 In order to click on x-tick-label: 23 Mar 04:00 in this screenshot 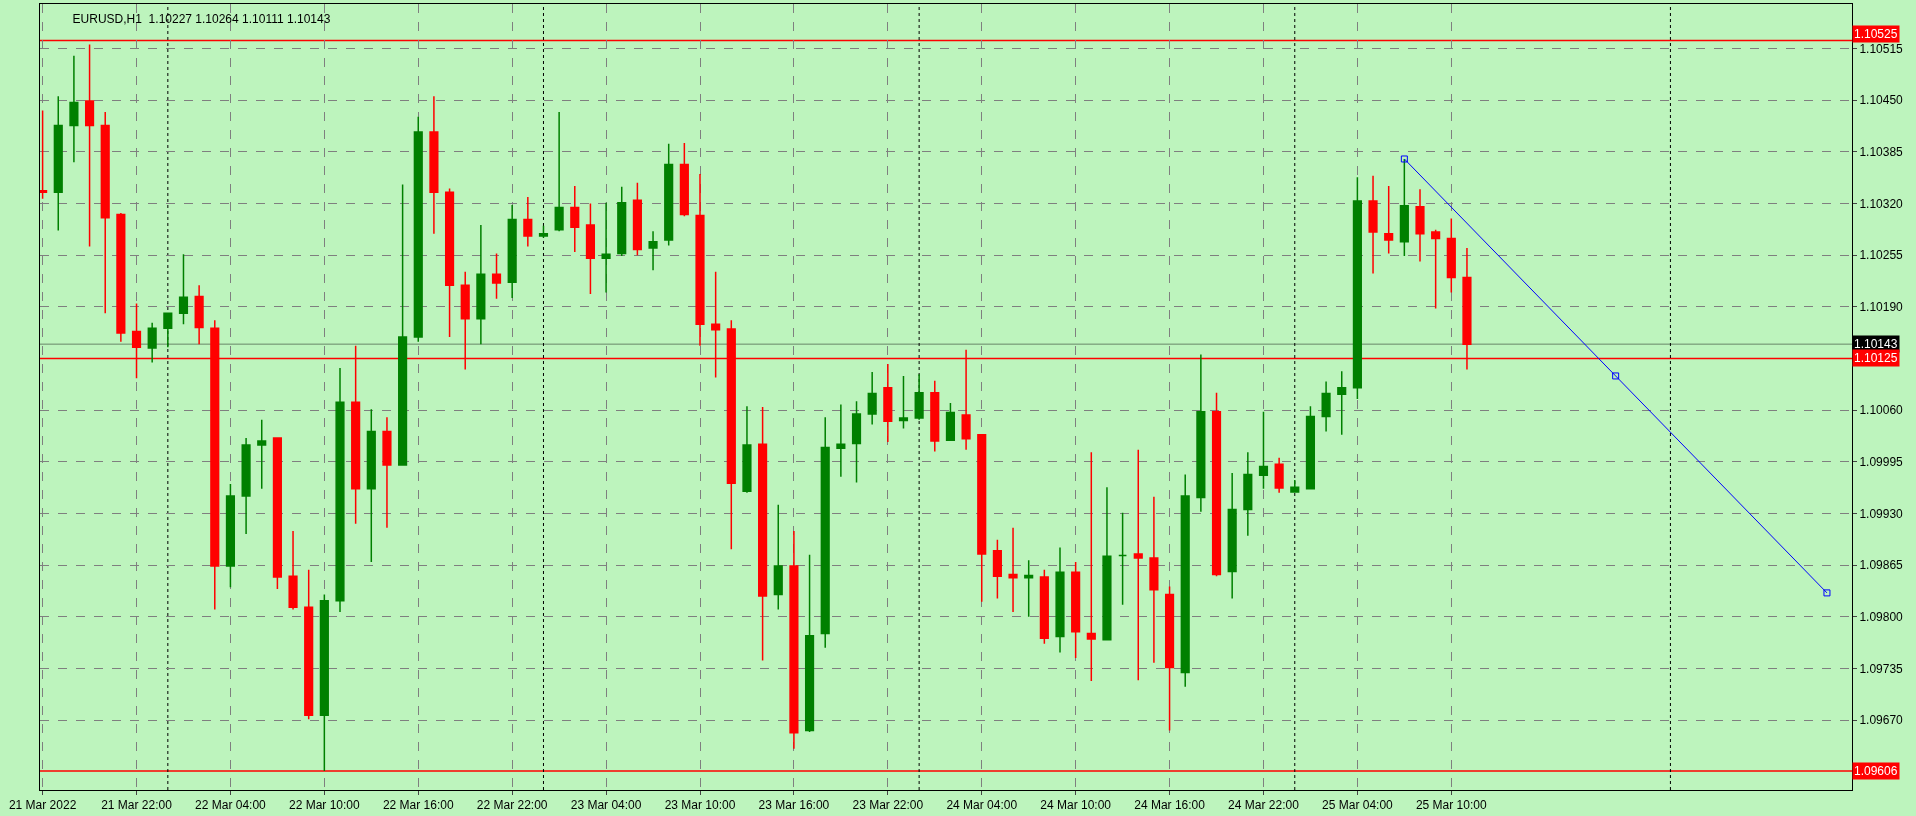, I will do `click(606, 805)`.